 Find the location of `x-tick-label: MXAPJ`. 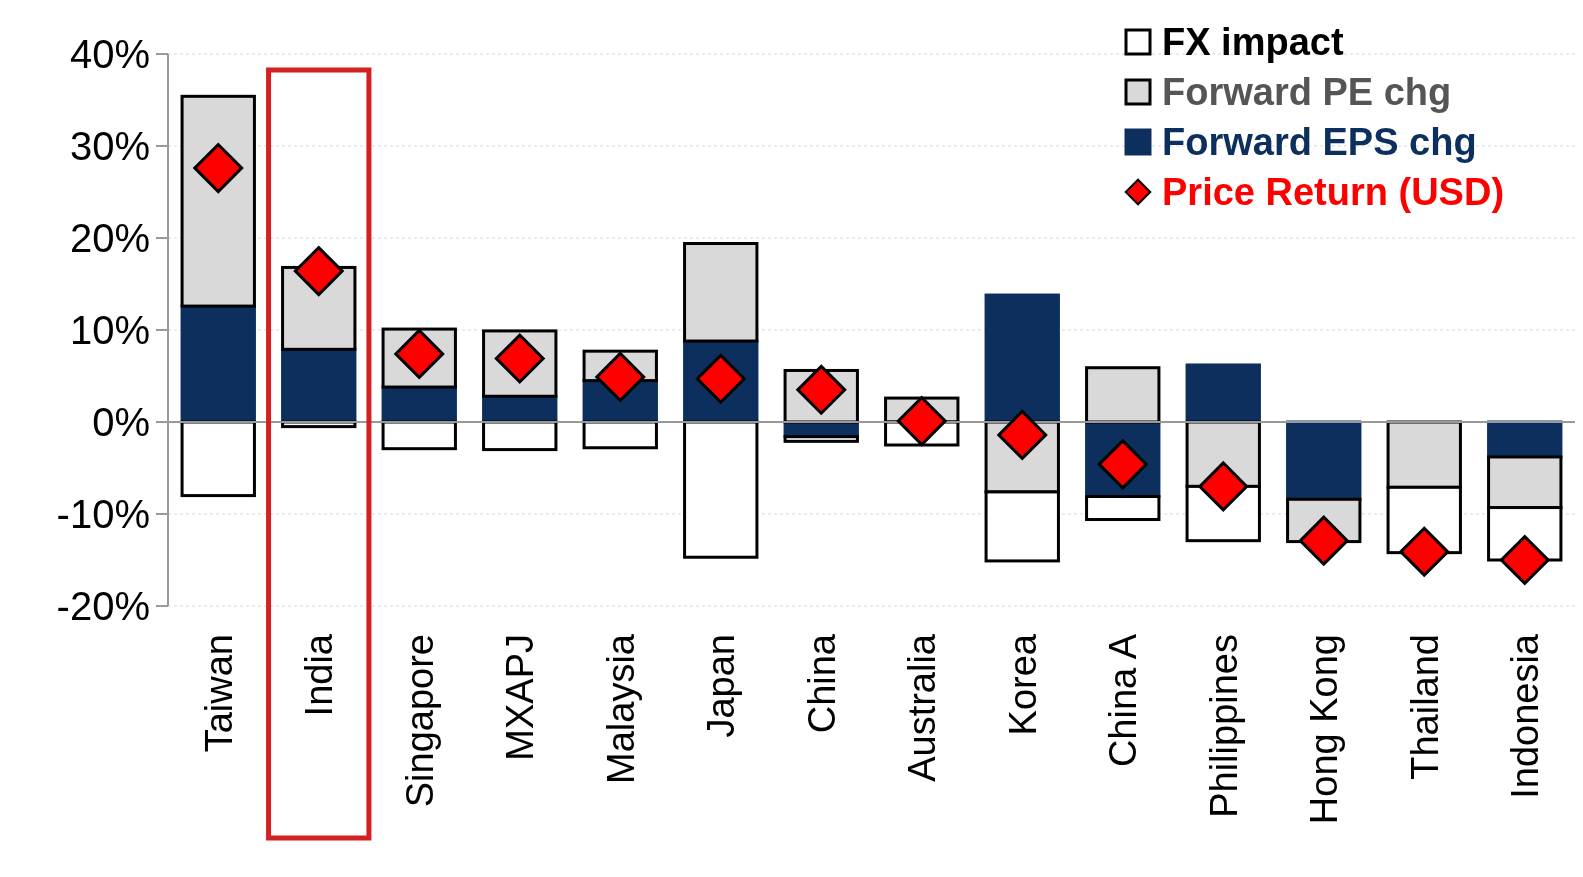

x-tick-label: MXAPJ is located at coordinates (520, 697).